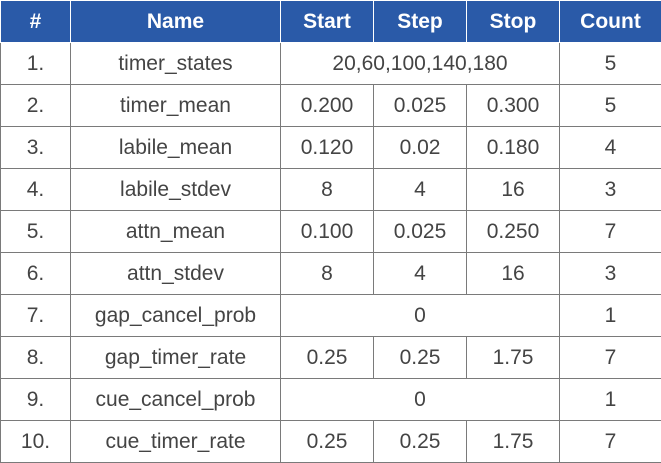 This screenshot has height=463, width=661. Describe the element at coordinates (327, 147) in the screenshot. I see `row-start: 0.120` at that location.